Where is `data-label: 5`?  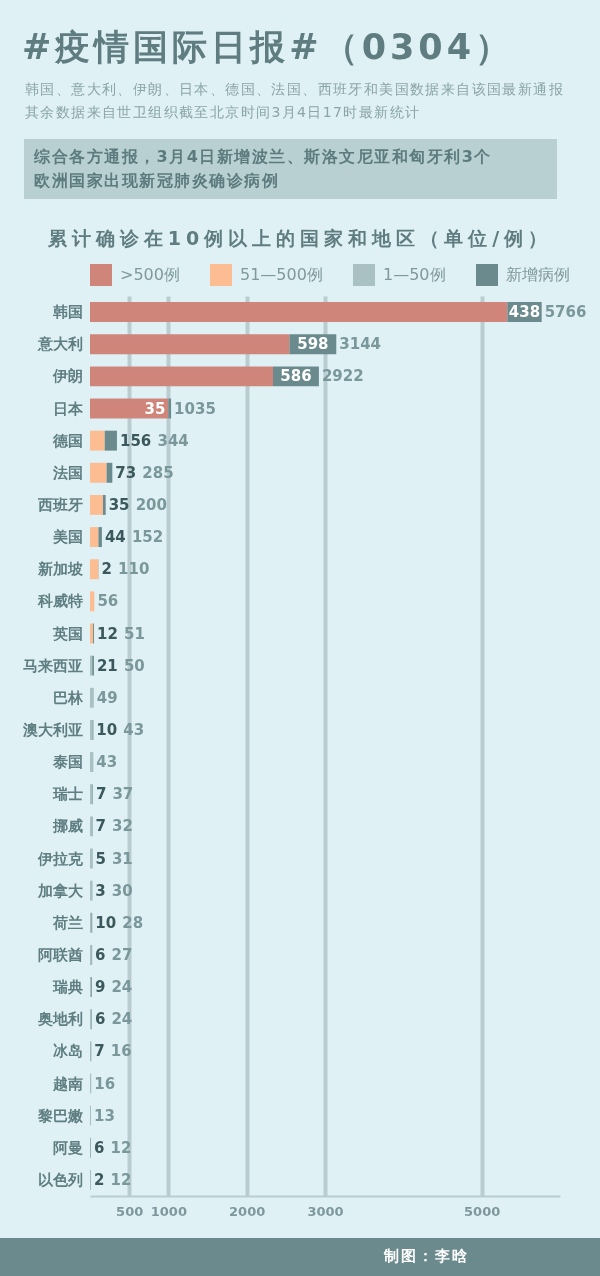 data-label: 5 is located at coordinates (100, 858).